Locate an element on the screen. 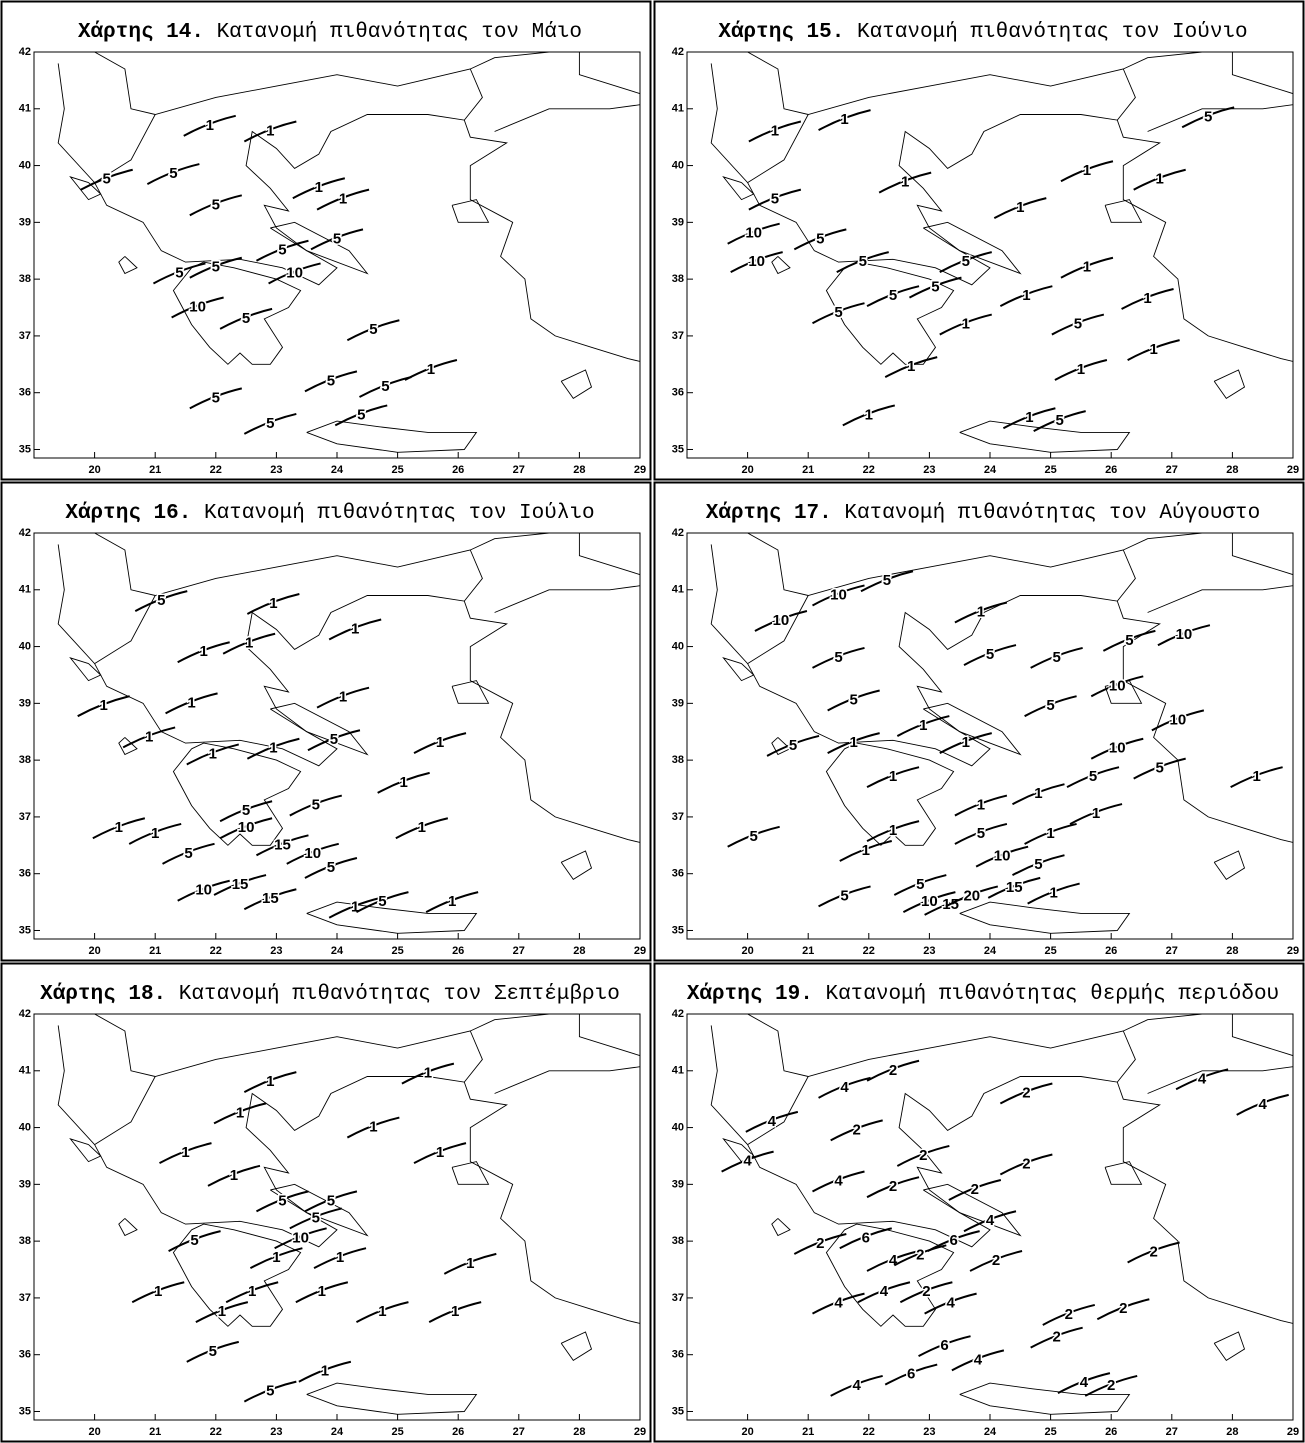 This screenshot has height=1443, width=1305. plot-frame is located at coordinates (990, 736).